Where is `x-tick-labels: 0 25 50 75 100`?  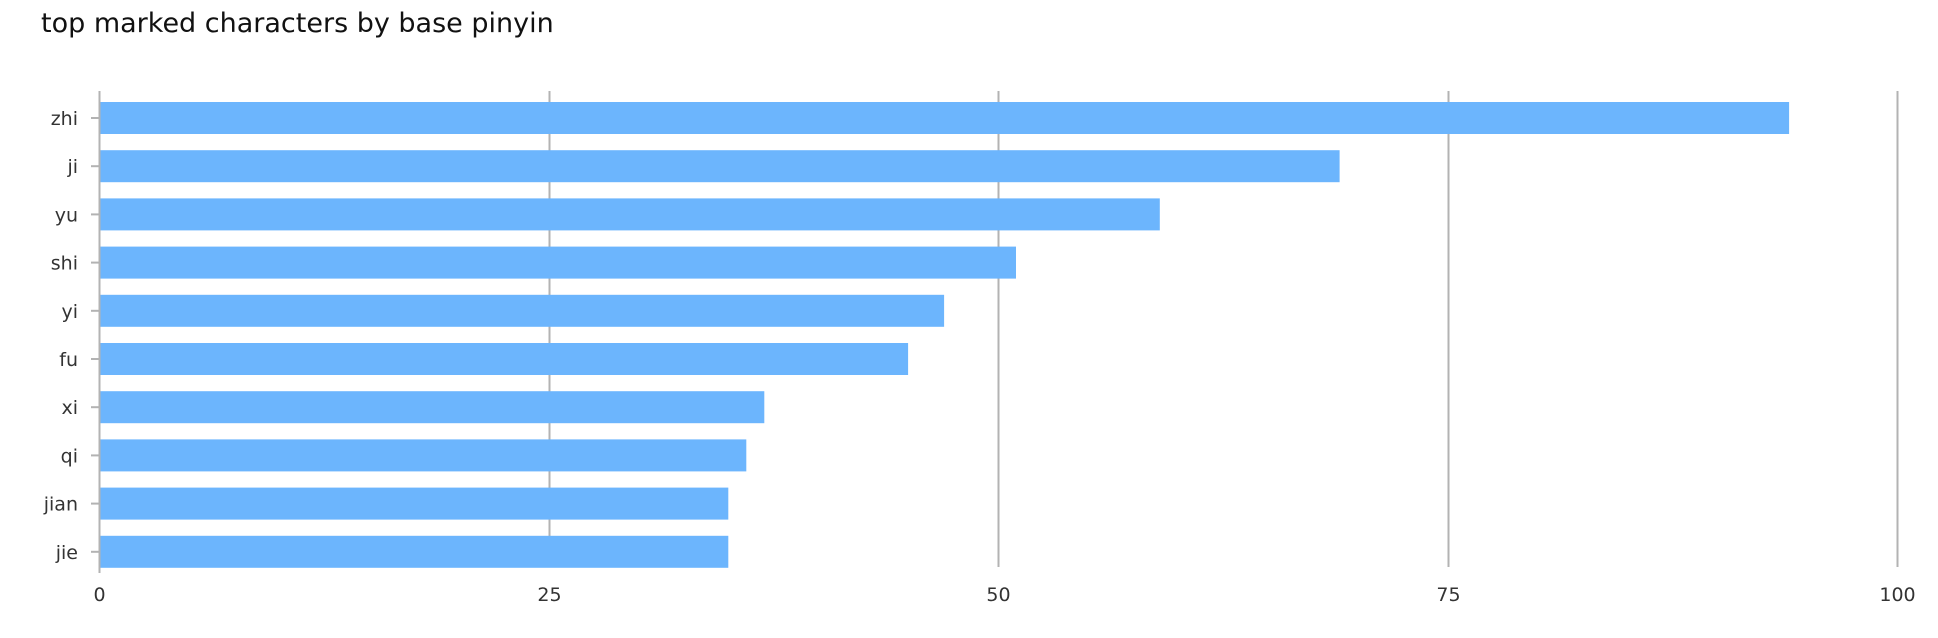
x-tick-labels: 0 25 50 75 100 is located at coordinates (1004, 595).